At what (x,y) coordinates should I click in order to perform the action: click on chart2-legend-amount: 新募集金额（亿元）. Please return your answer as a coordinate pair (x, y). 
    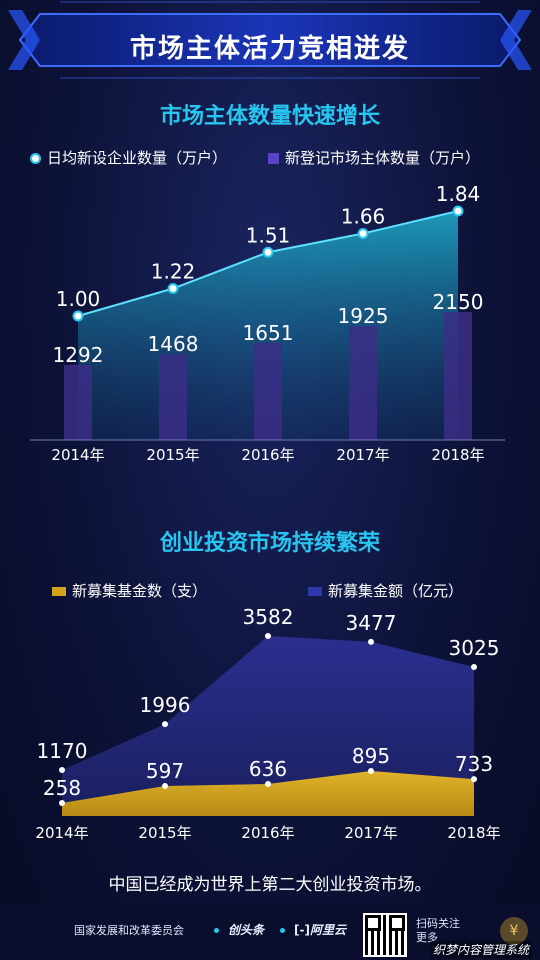
    Looking at the image, I should click on (385, 590).